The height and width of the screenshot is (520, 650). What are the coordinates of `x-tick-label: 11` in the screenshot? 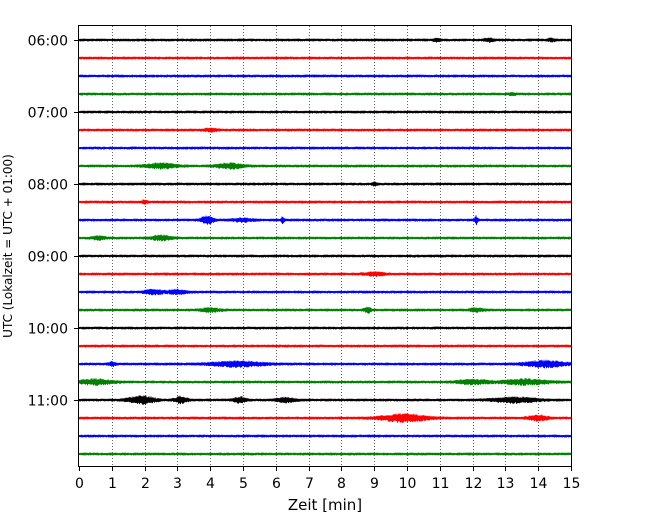 It's located at (441, 484).